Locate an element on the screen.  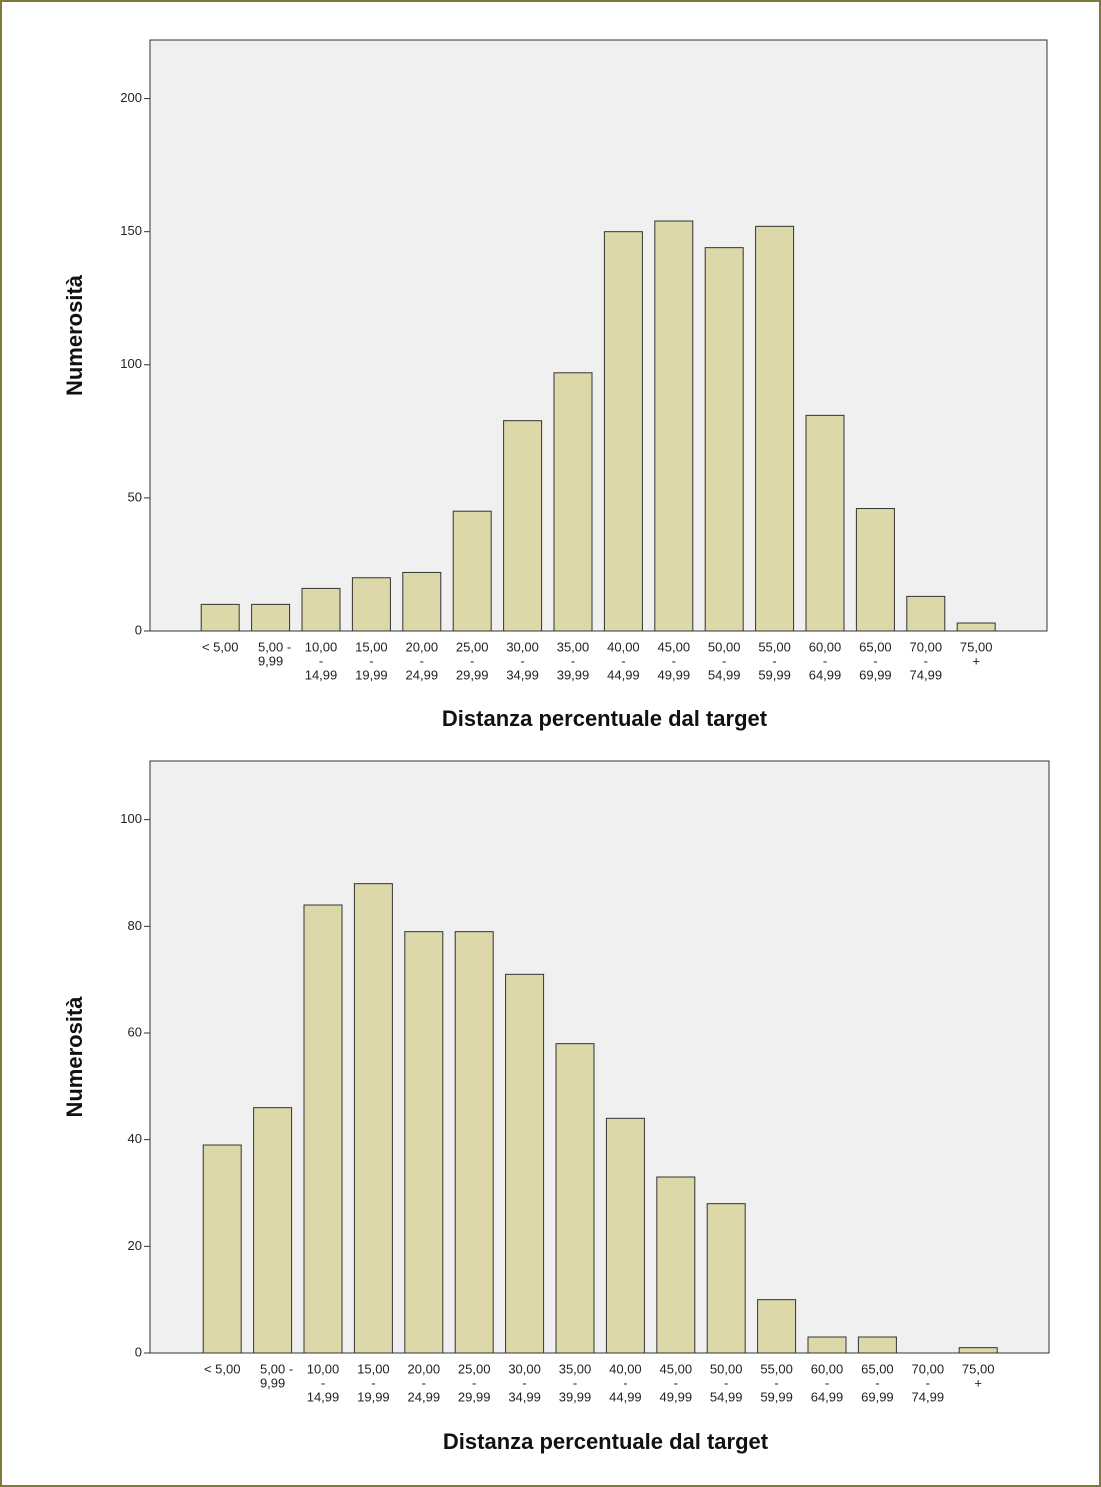
y-tick-label: 40 is located at coordinates (135, 1138).